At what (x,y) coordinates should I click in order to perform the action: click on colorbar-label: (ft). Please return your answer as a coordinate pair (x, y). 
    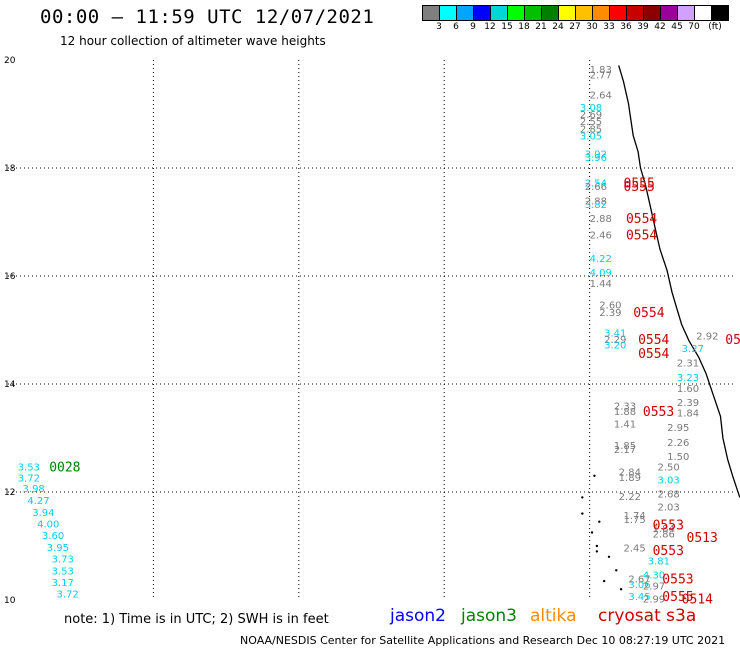
    Looking at the image, I should click on (715, 27).